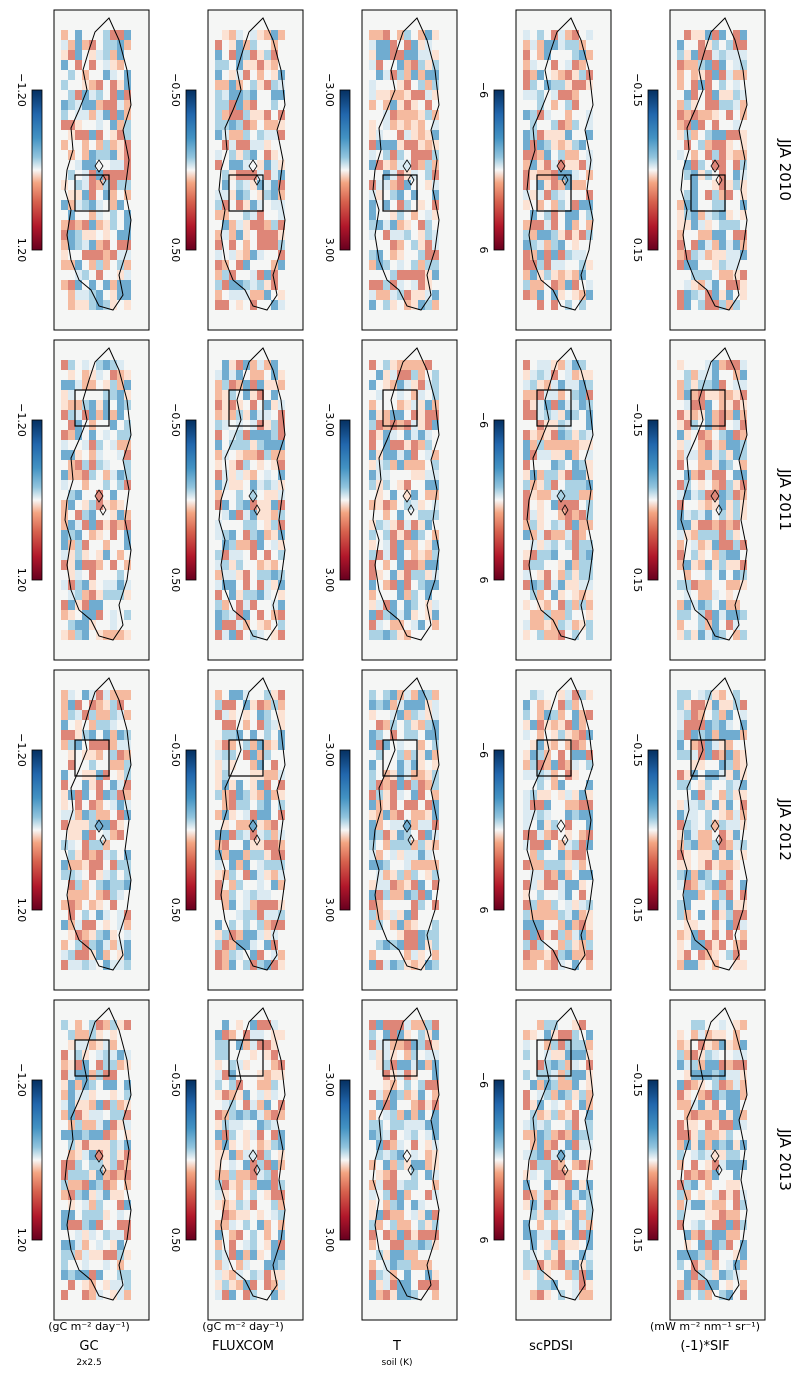 The image size is (808, 1377). What do you see at coordinates (329, 580) in the screenshot?
I see `colorbar-max-label: 3.00` at bounding box center [329, 580].